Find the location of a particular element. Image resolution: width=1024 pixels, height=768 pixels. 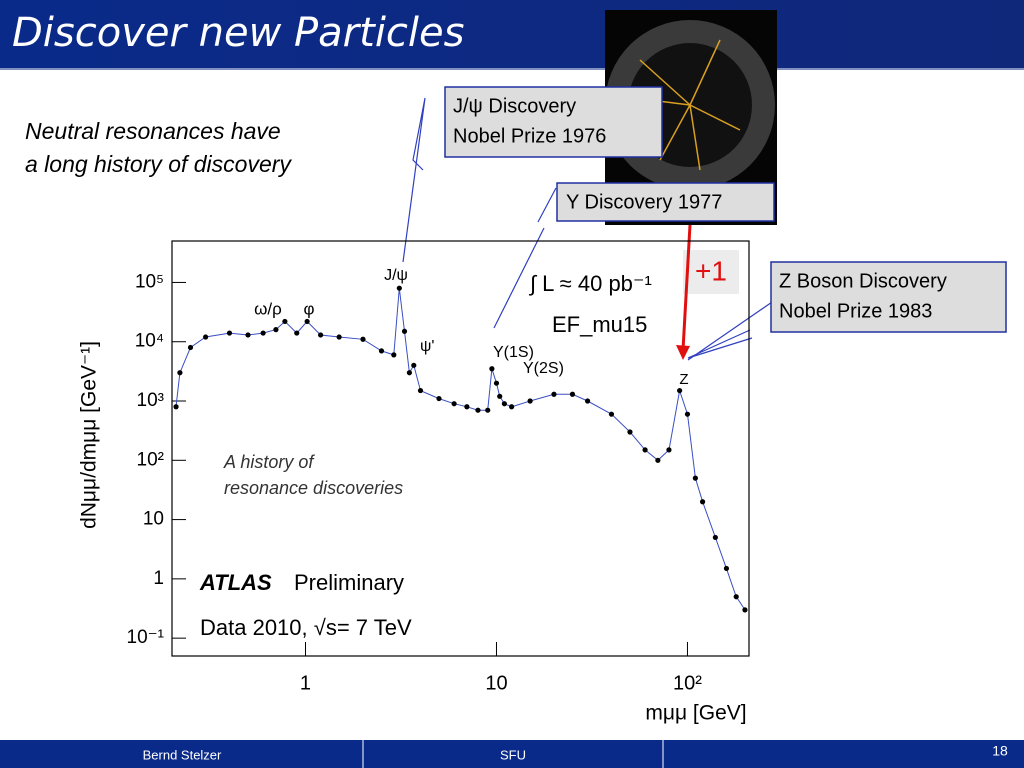

y-tick-label: 10 is located at coordinates (153, 519).